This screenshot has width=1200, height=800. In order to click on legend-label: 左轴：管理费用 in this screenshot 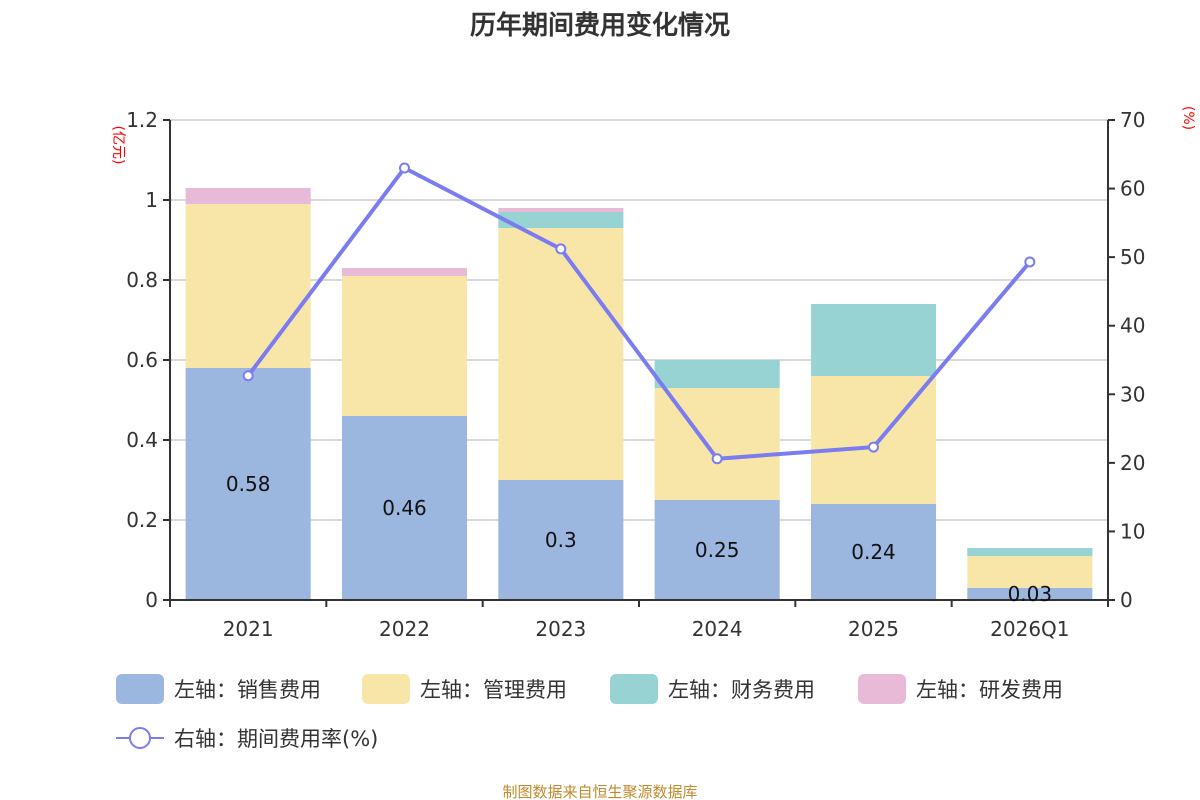, I will do `click(493, 690)`.